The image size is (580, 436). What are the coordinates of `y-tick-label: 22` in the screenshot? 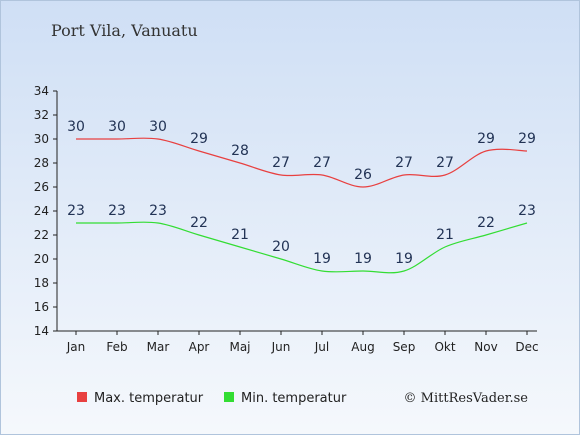 It's located at (41, 235).